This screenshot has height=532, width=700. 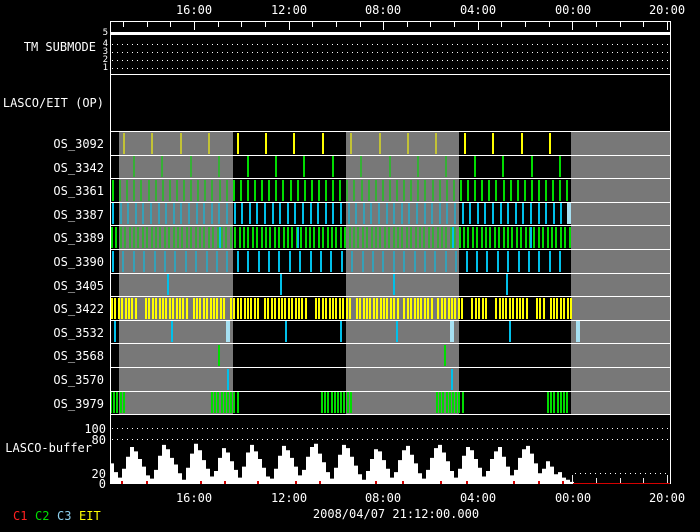 What do you see at coordinates (20, 516) in the screenshot?
I see `legend-item-c1: C1` at bounding box center [20, 516].